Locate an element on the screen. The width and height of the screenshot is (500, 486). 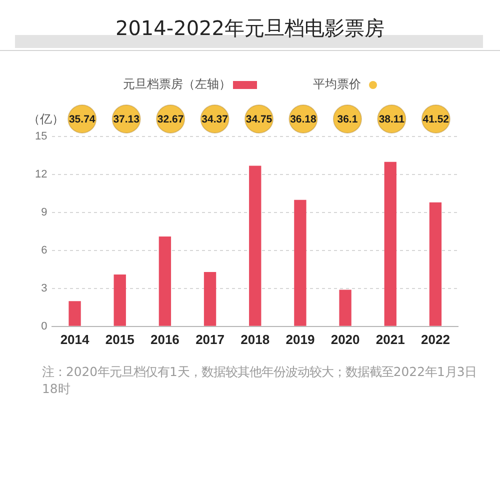
y-tick-label: 3 is located at coordinates (44, 288).